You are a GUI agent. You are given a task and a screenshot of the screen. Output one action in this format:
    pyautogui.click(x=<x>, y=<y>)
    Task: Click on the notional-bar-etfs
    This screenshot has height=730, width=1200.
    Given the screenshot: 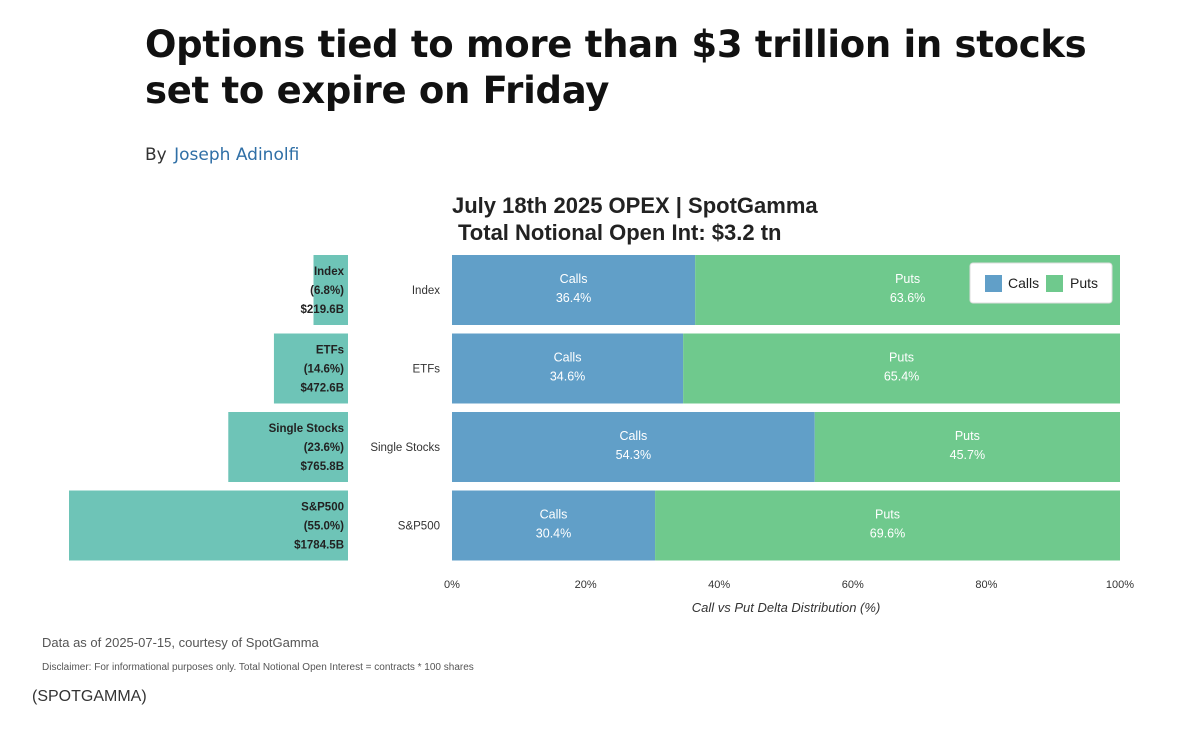 What is the action you would take?
    pyautogui.click(x=310, y=368)
    